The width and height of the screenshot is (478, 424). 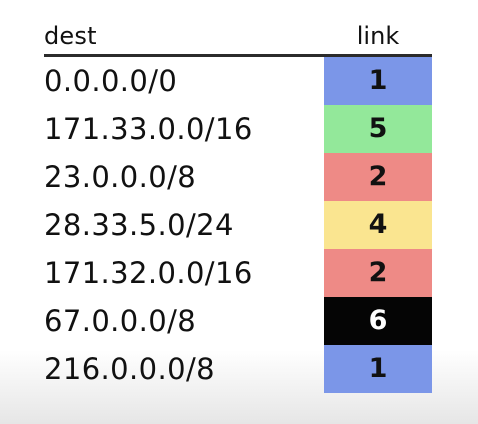 I want to click on table-row: 28.33.5.0/24 4, so click(x=238, y=225).